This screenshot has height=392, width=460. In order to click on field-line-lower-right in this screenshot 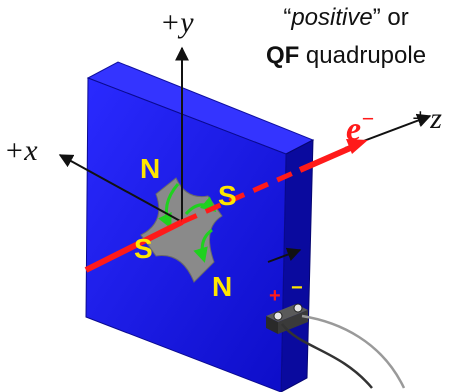, I will do `click(203, 245)`.